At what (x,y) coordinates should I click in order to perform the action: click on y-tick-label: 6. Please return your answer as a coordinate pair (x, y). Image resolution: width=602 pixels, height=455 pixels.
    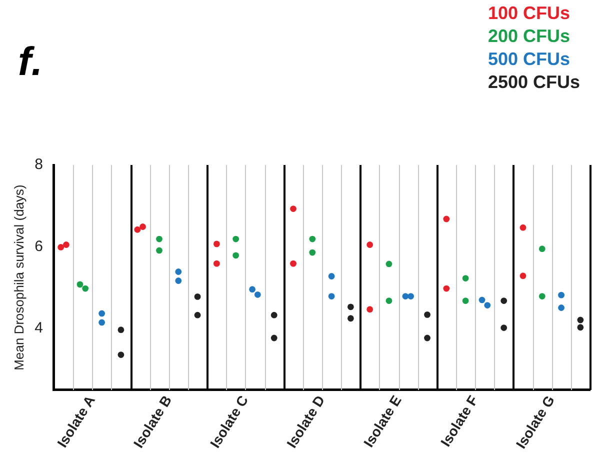
    Looking at the image, I should click on (38, 246).